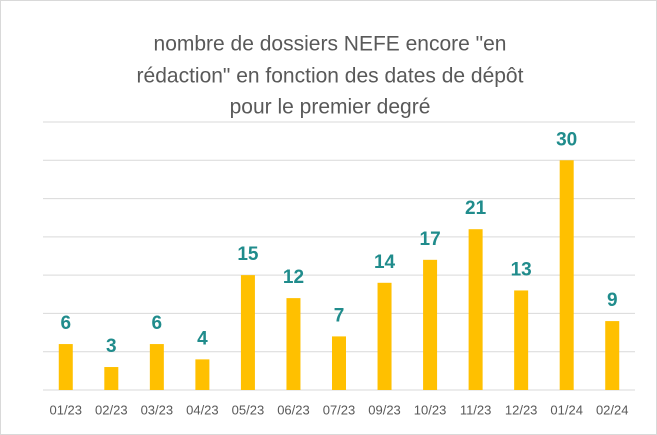 Image resolution: width=657 pixels, height=435 pixels. Describe the element at coordinates (612, 409) in the screenshot. I see `x-tick-label: 02/24` at that location.